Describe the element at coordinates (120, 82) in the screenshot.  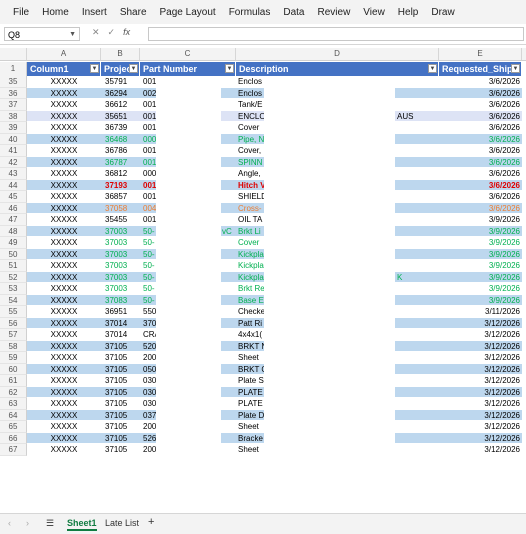
I see `project-cell: 35791` at that location.